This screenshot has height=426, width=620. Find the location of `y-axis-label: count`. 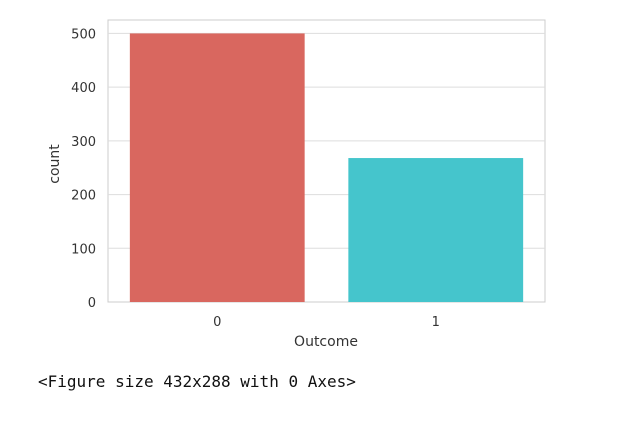

y-axis-label: count is located at coordinates (55, 164).